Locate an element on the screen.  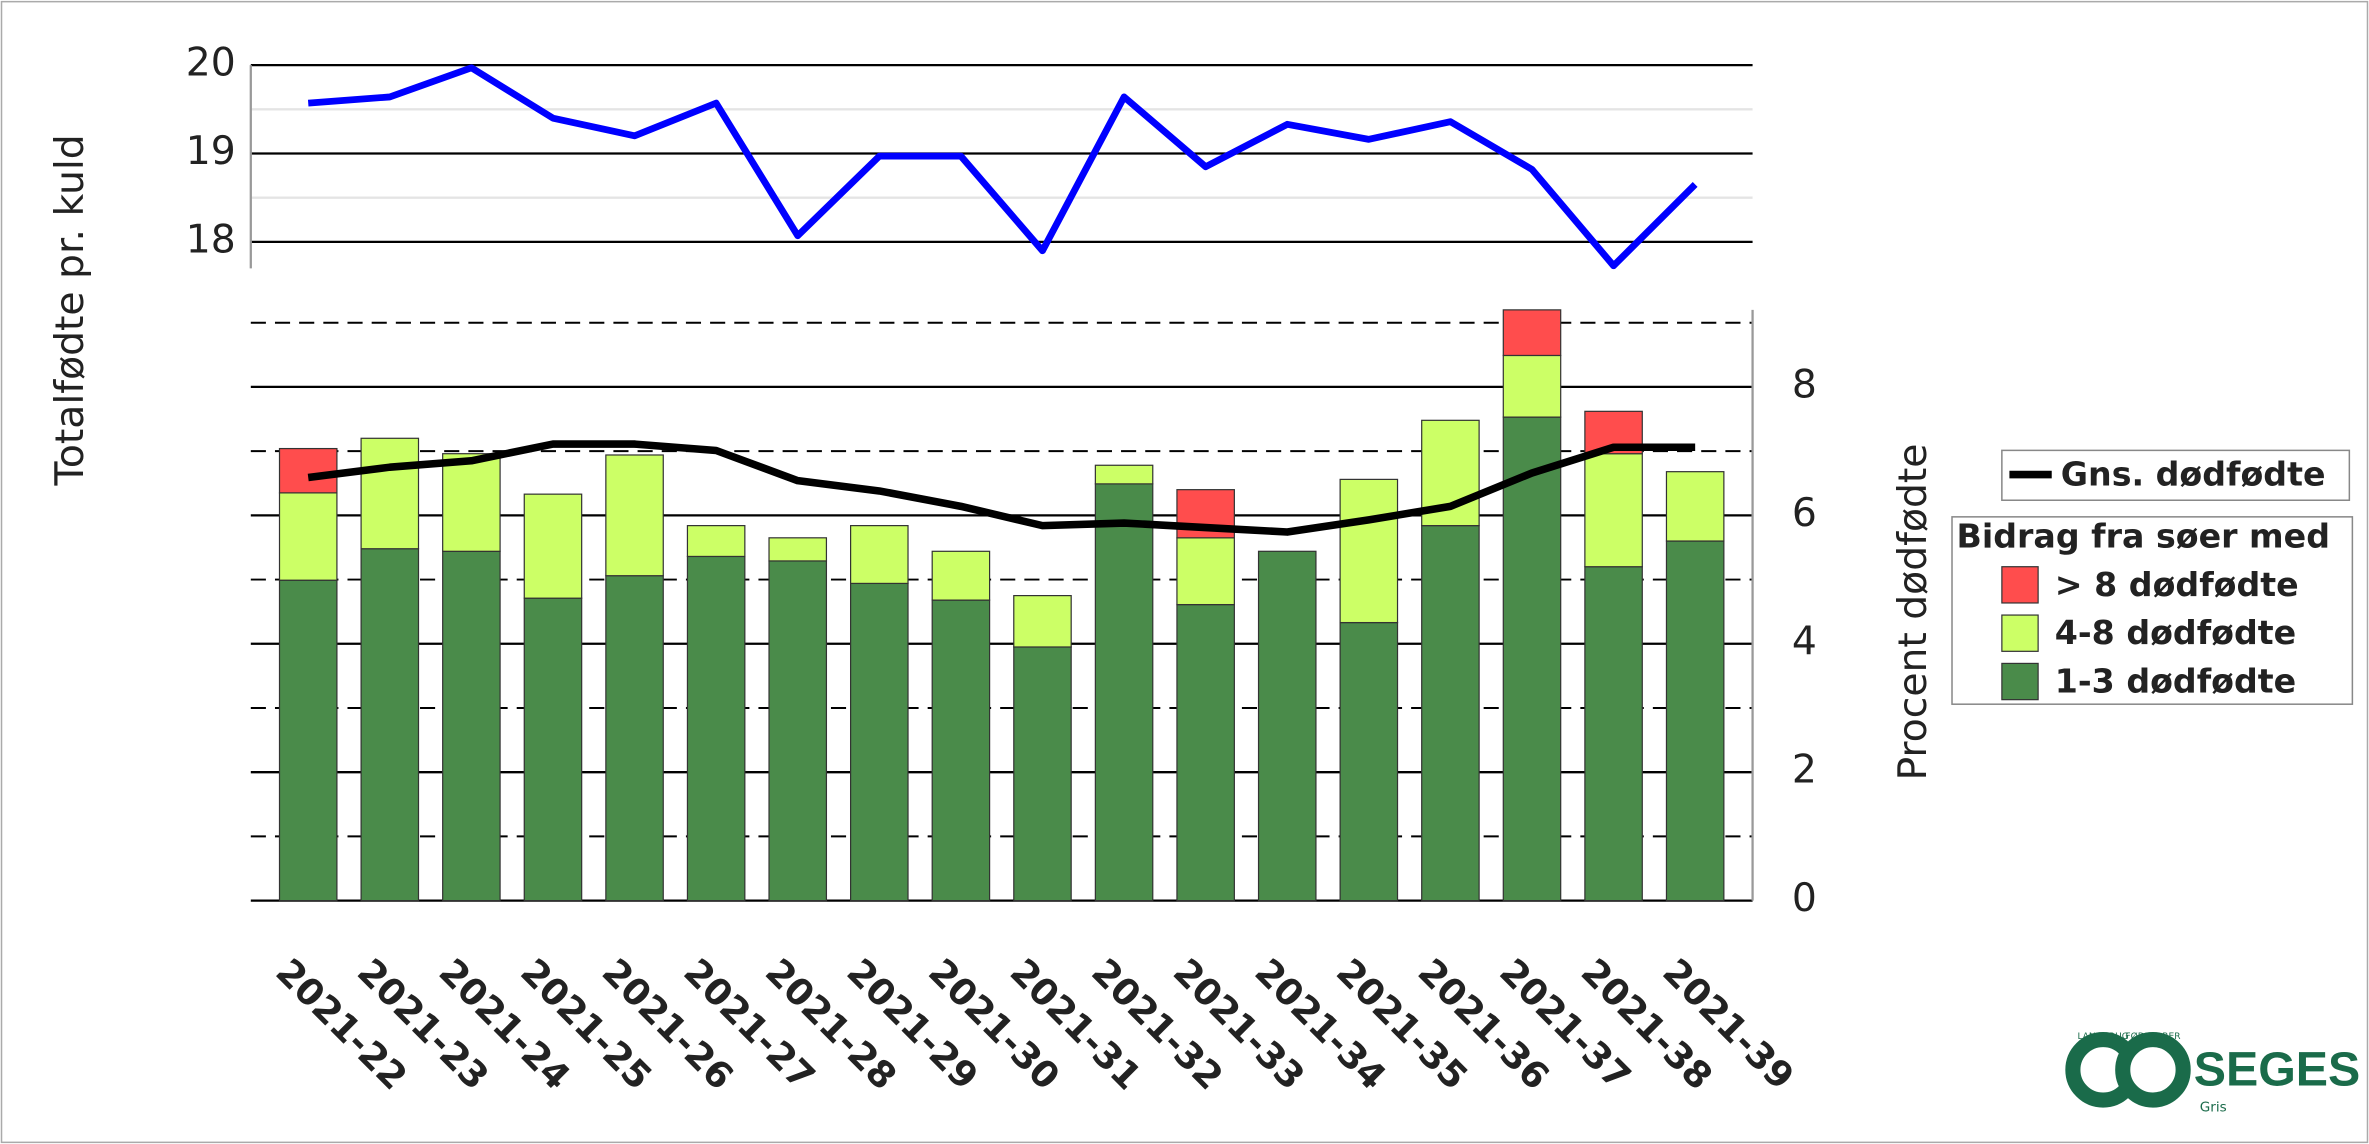
y-tick-label: 19 is located at coordinates (211, 151).